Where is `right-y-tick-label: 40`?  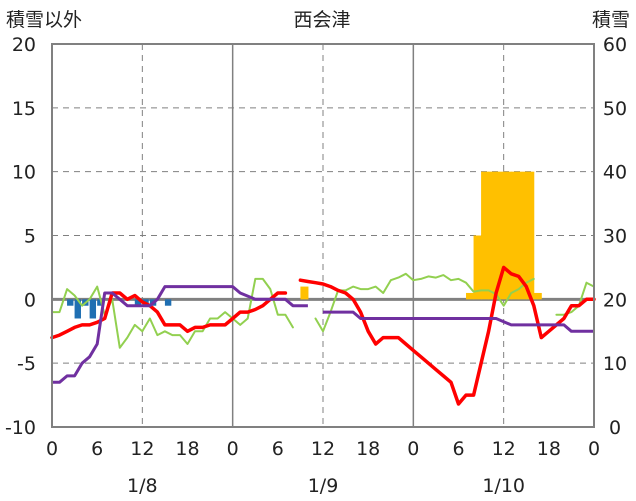 right-y-tick-label: 40 is located at coordinates (615, 173).